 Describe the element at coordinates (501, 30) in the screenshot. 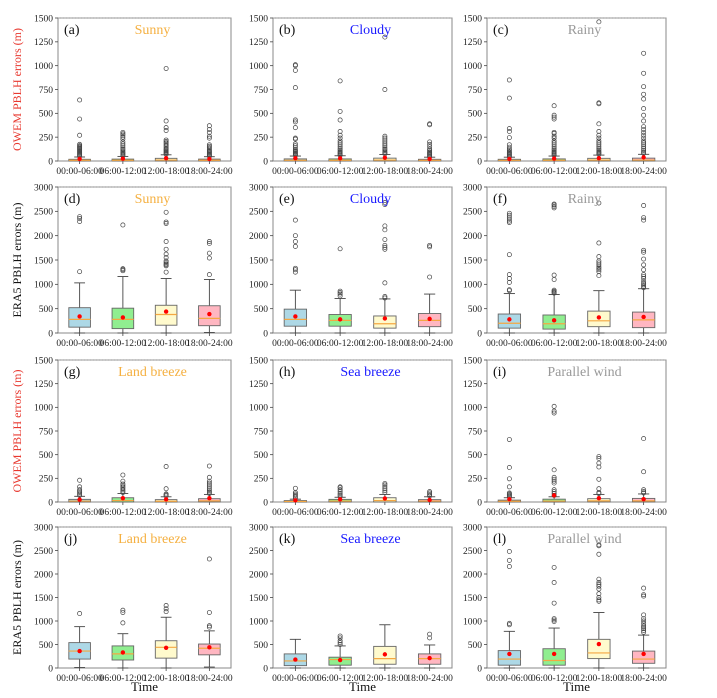

I see `panel-label: (c)` at that location.